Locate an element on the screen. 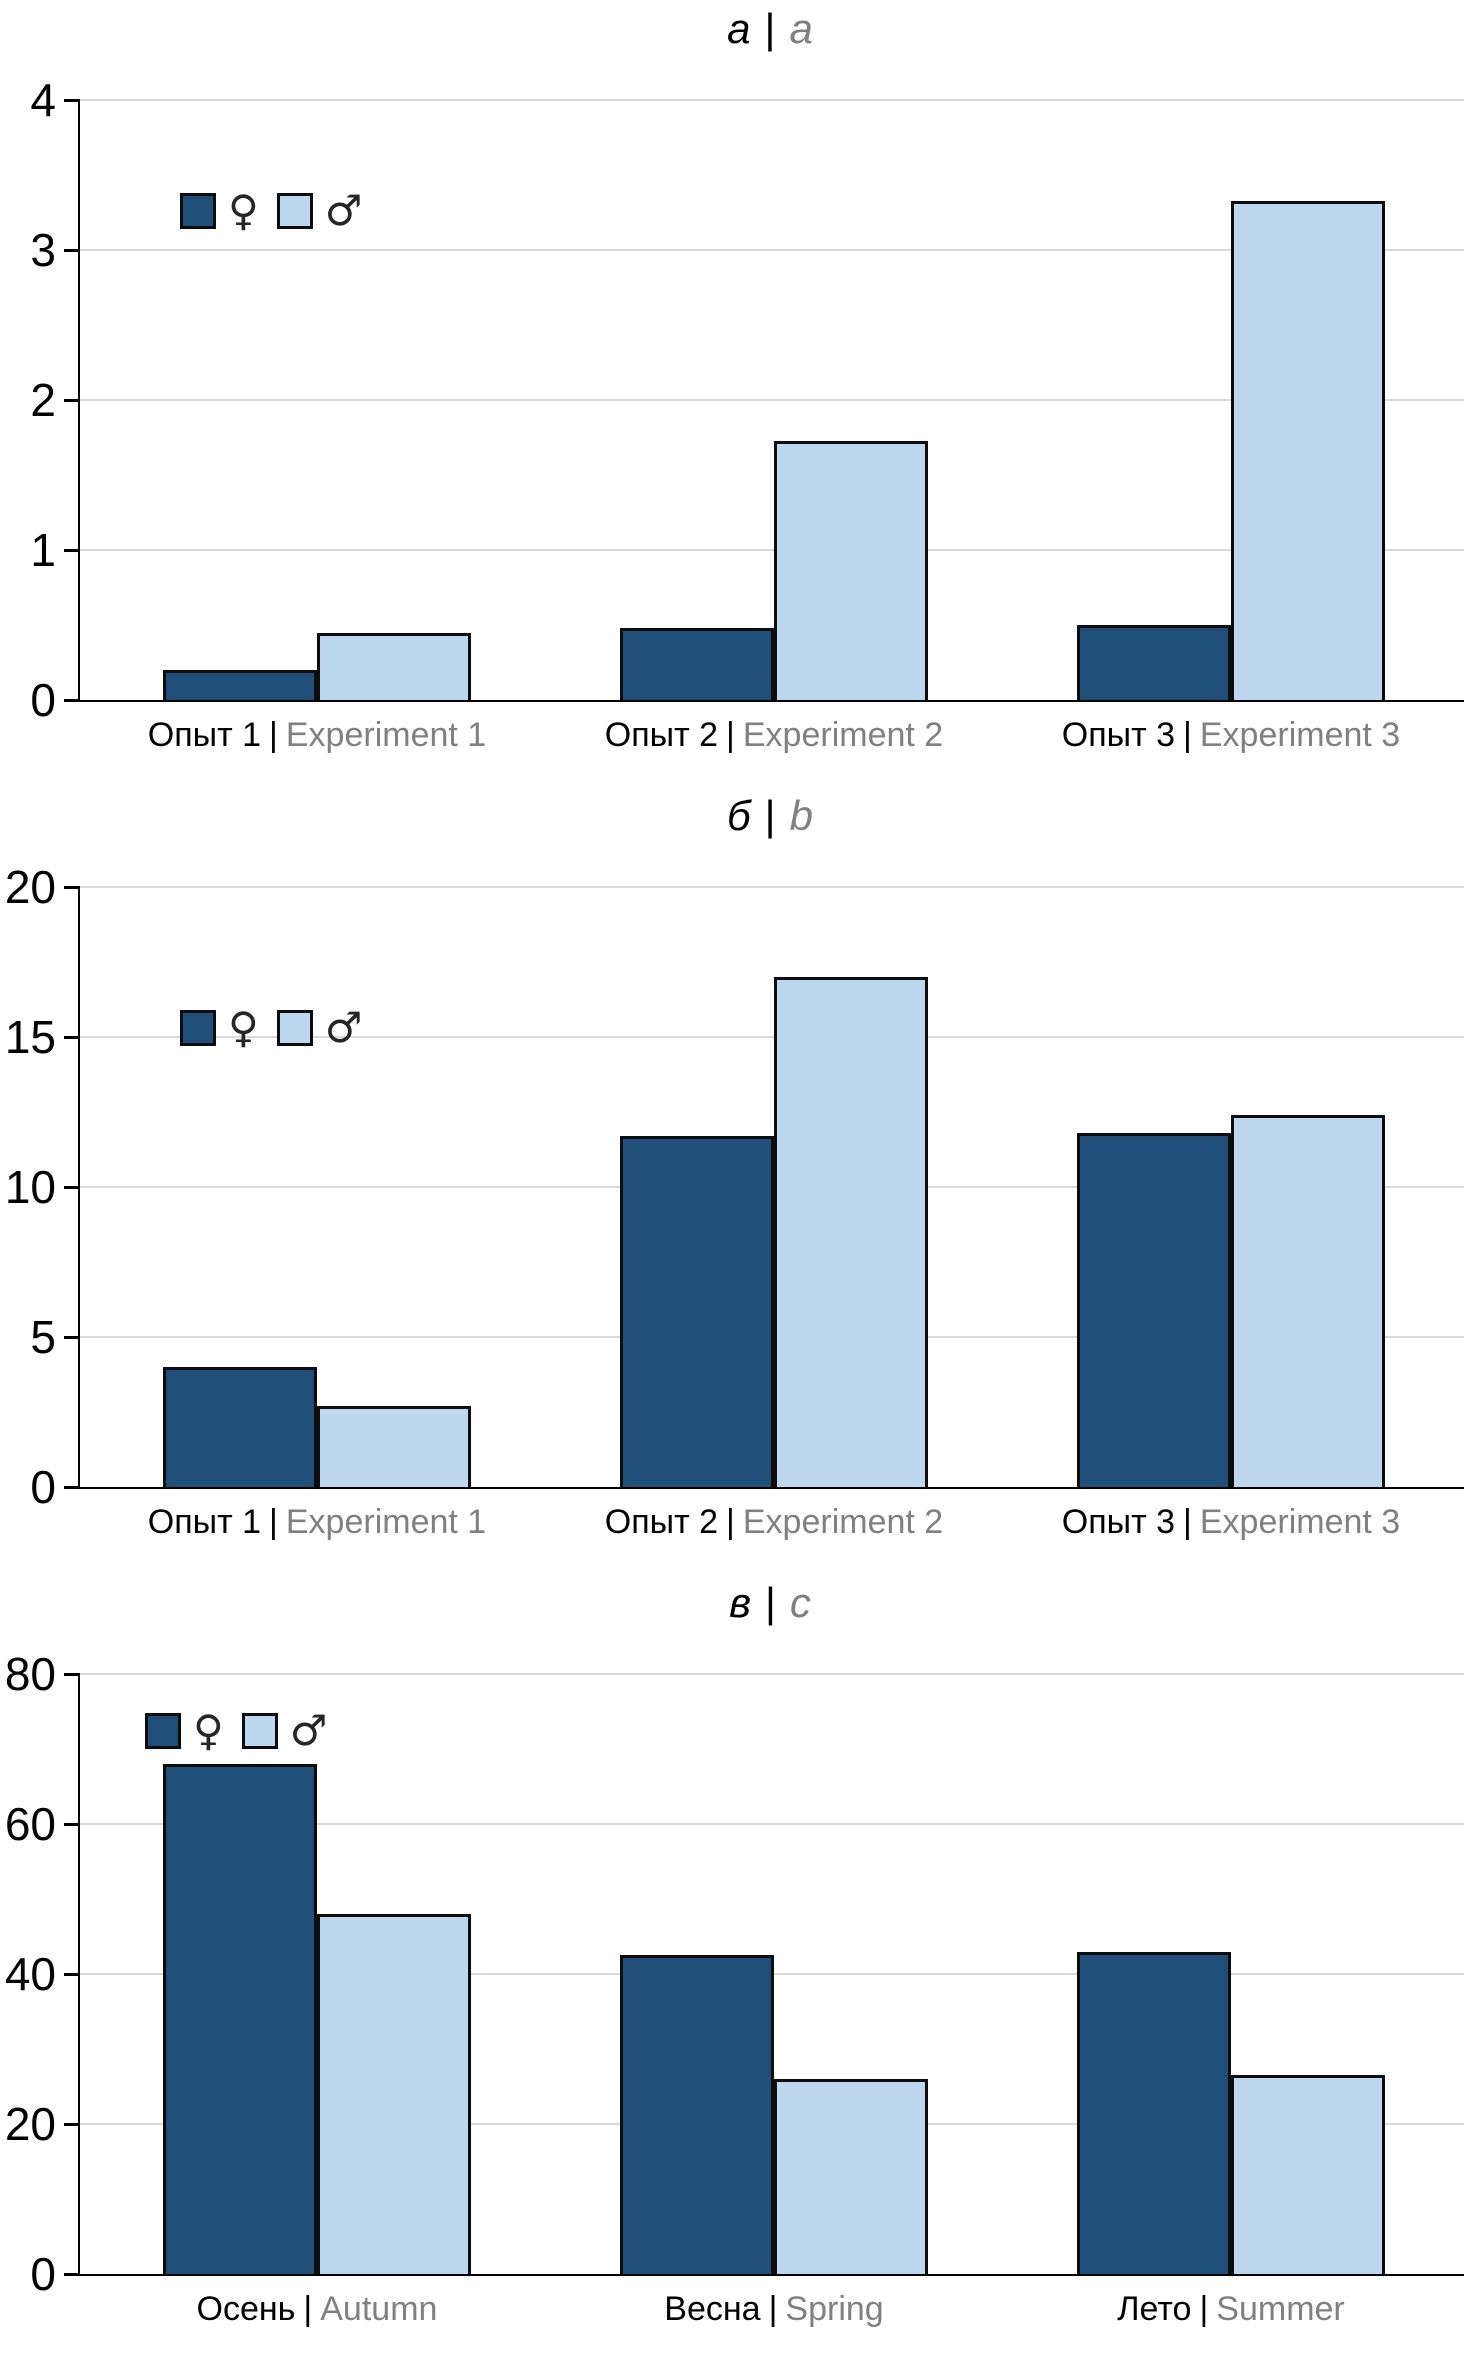 The image size is (1472, 2361). chart-title-a: а | a is located at coordinates (770, 28).